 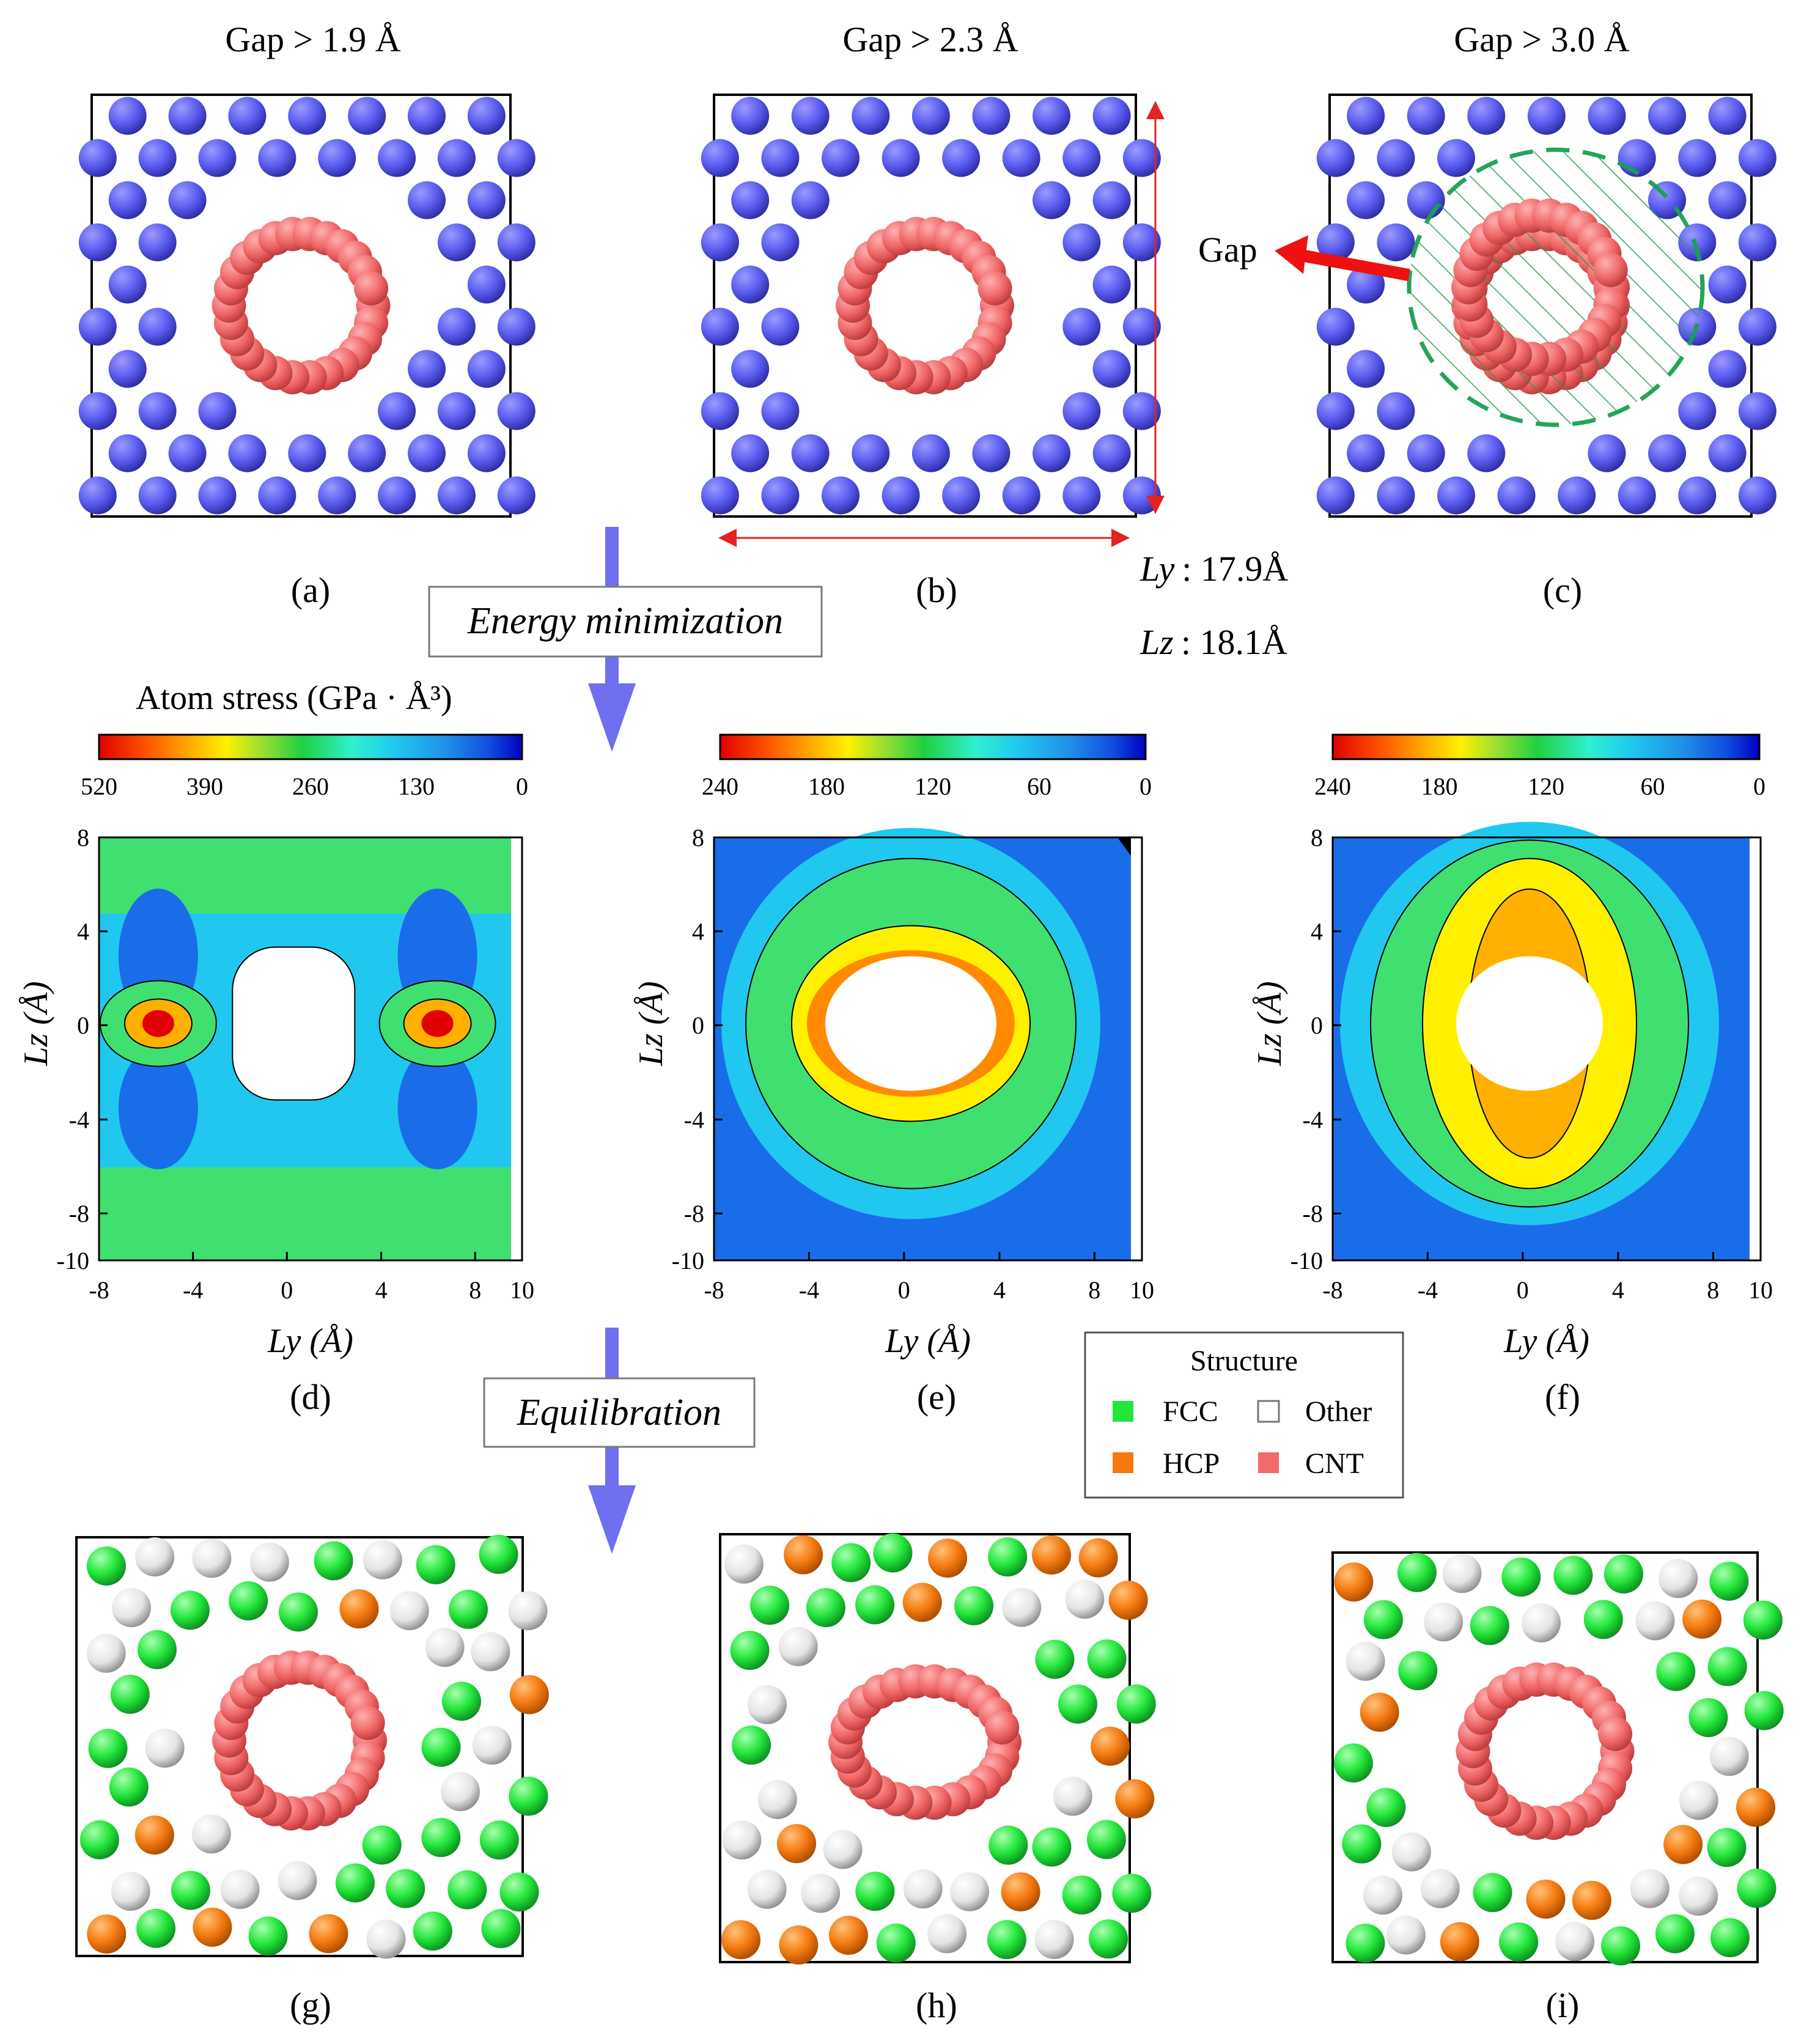 I want to click on gap-annotation-label: Gap, so click(x=1227, y=250).